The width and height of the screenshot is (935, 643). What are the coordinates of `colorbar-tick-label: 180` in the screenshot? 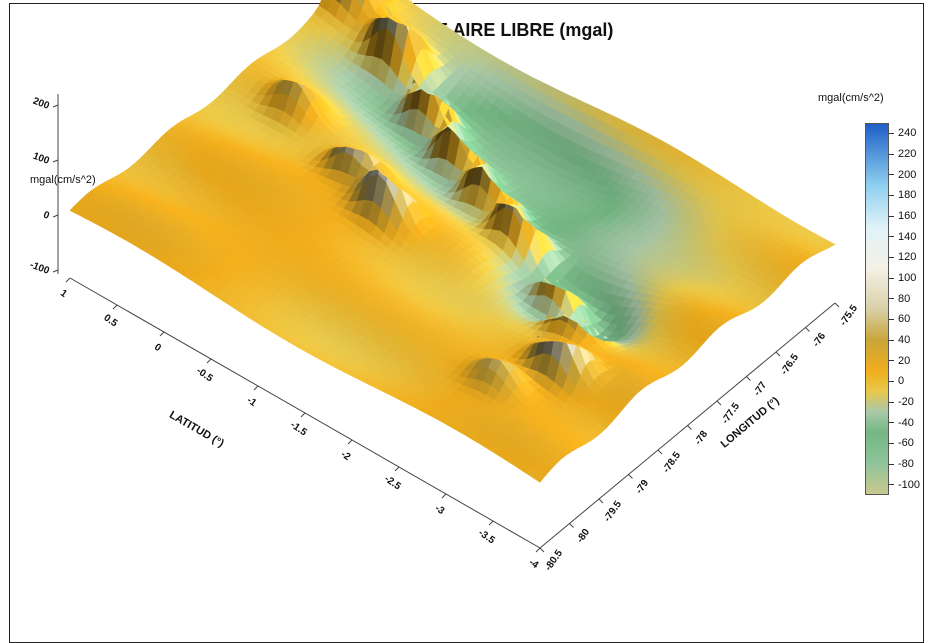 It's located at (902, 195).